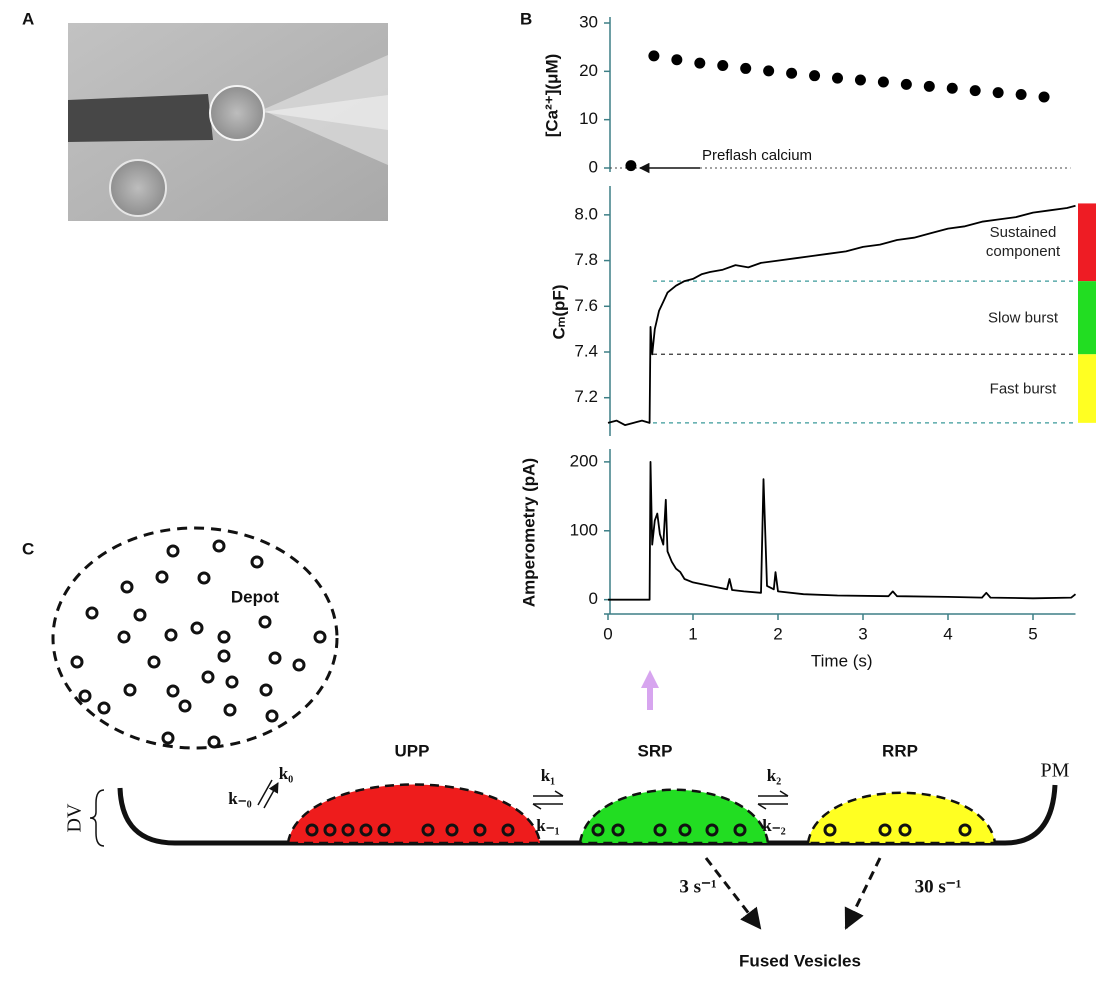  I want to click on rate-constant: k₋₁, so click(548, 825).